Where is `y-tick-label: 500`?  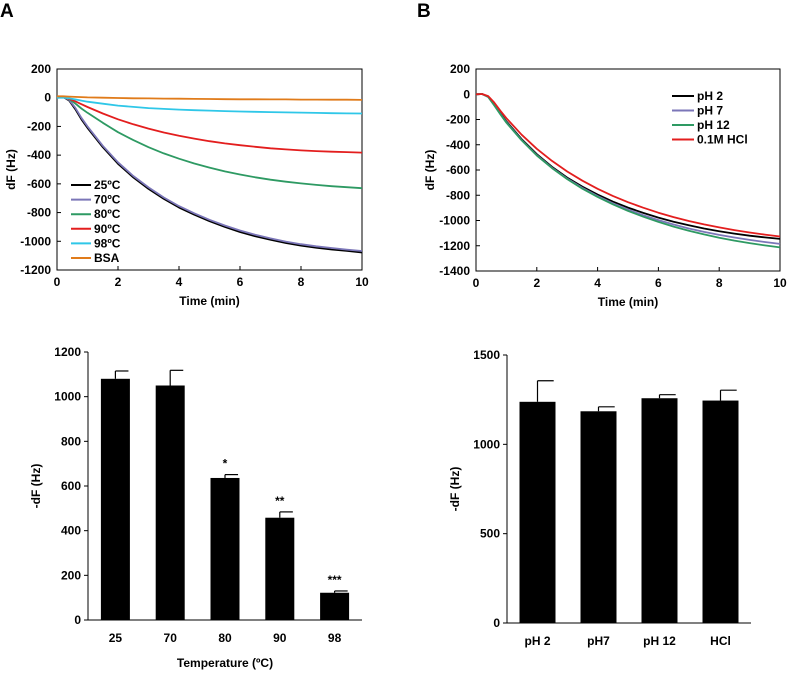
y-tick-label: 500 is located at coordinates (490, 534).